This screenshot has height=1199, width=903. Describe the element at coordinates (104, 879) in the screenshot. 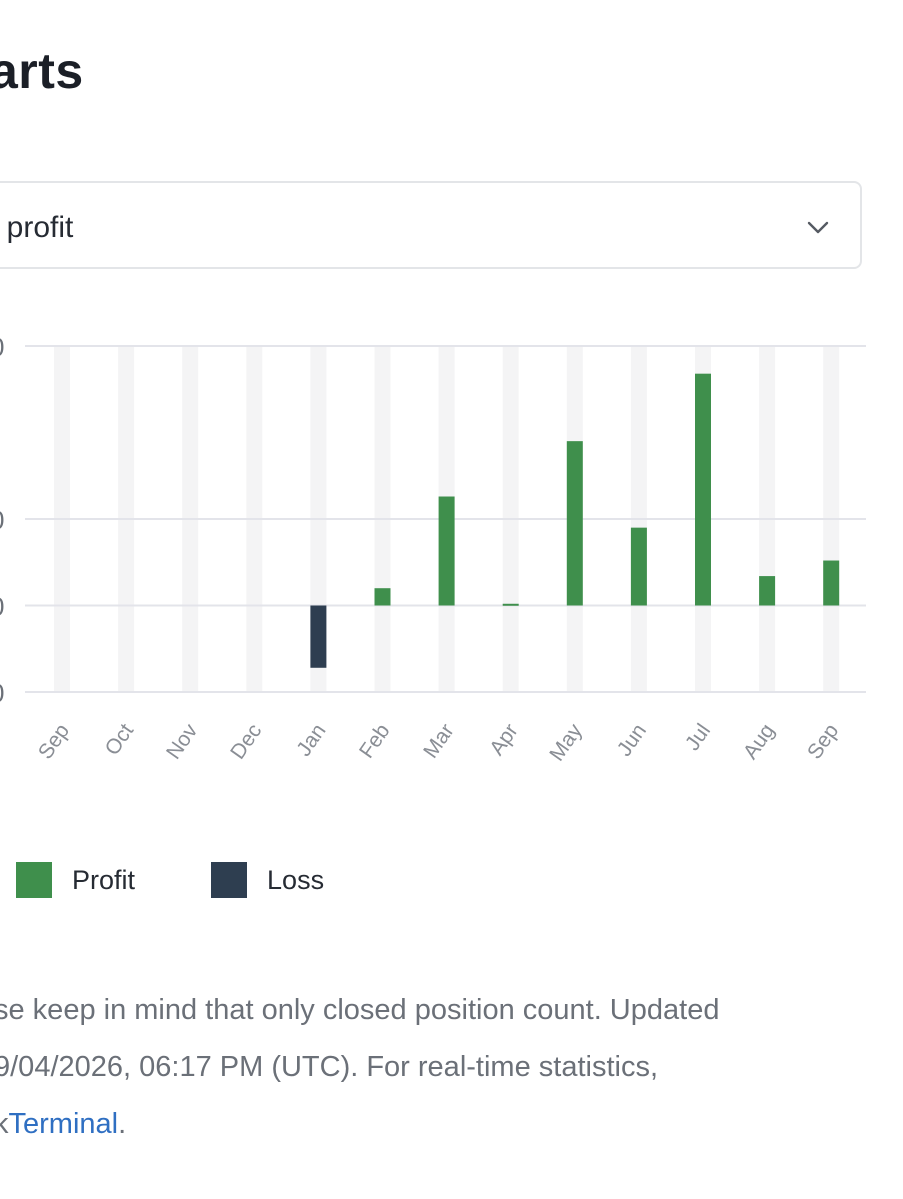

I see `legend-label-profit: Profit` at that location.